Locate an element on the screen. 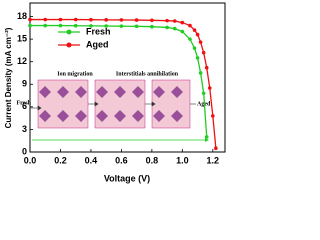 This screenshot has width=320, height=240. lattice is located at coordinates (171, 104).